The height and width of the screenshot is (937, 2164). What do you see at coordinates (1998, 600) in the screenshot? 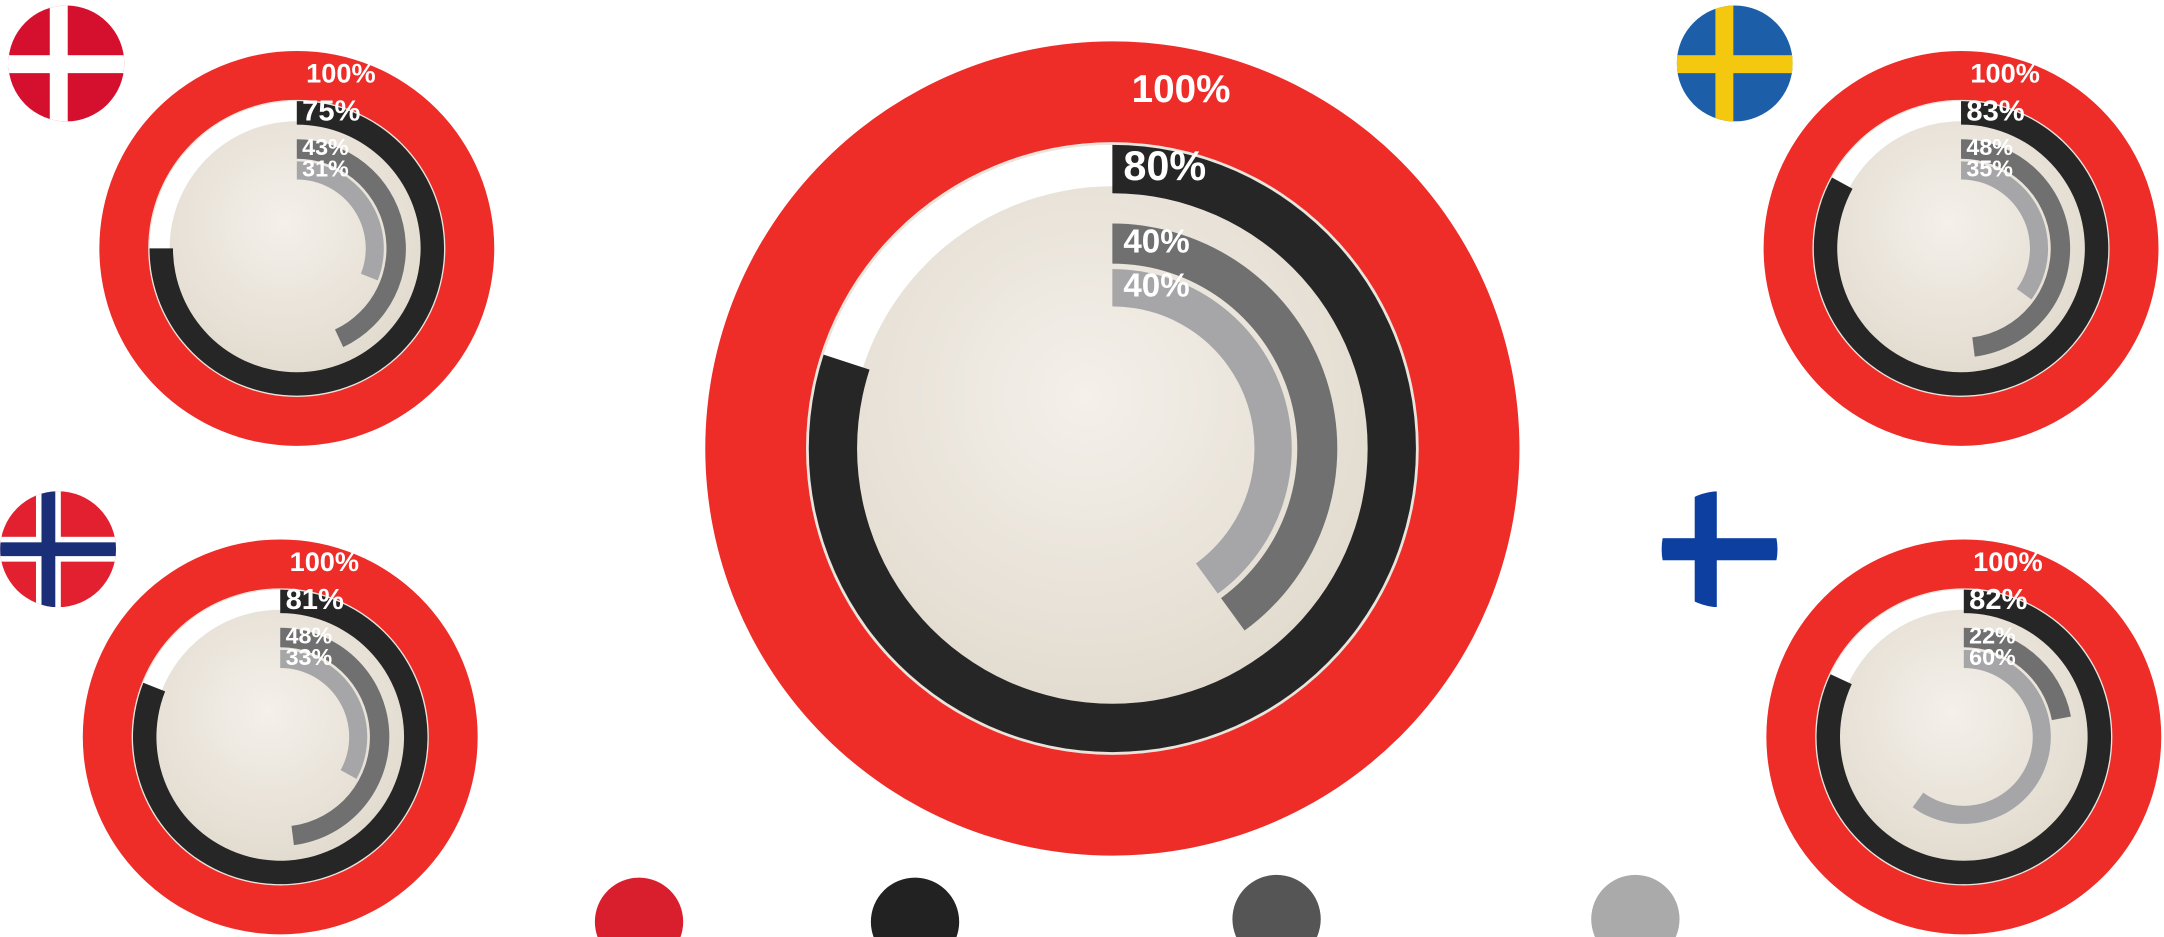
I see `value-label: 82%` at bounding box center [1998, 600].